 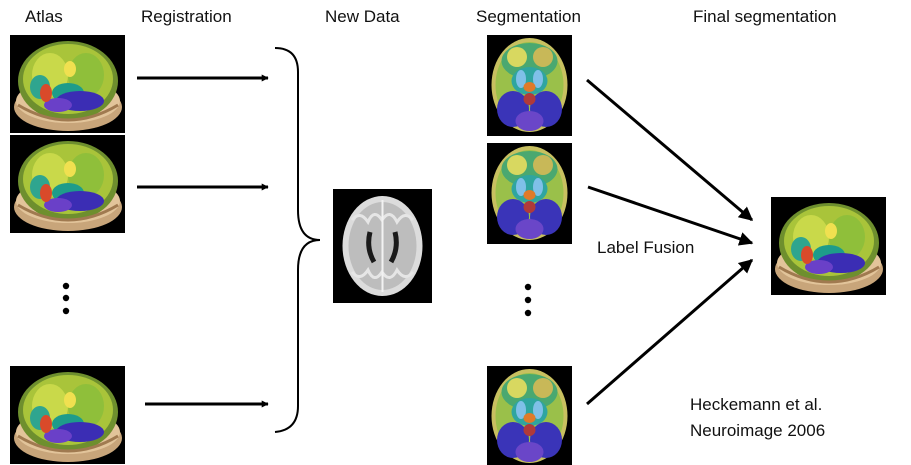 What do you see at coordinates (646, 247) in the screenshot?
I see `label-fusion-label: Label Fusion` at bounding box center [646, 247].